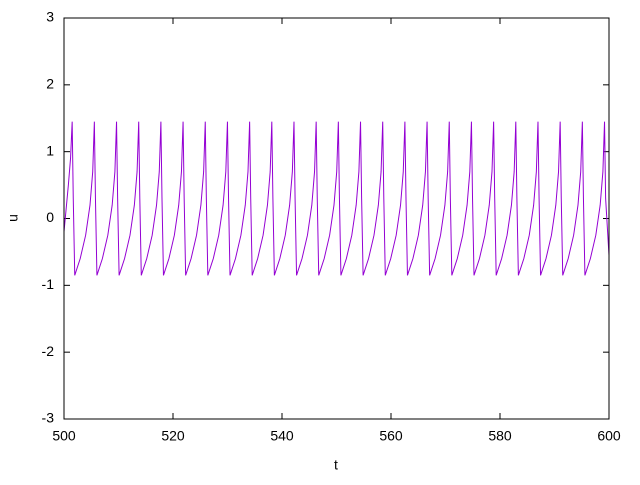 The width and height of the screenshot is (640, 485). Describe the element at coordinates (173, 436) in the screenshot. I see `x-tick-label: 520` at that location.